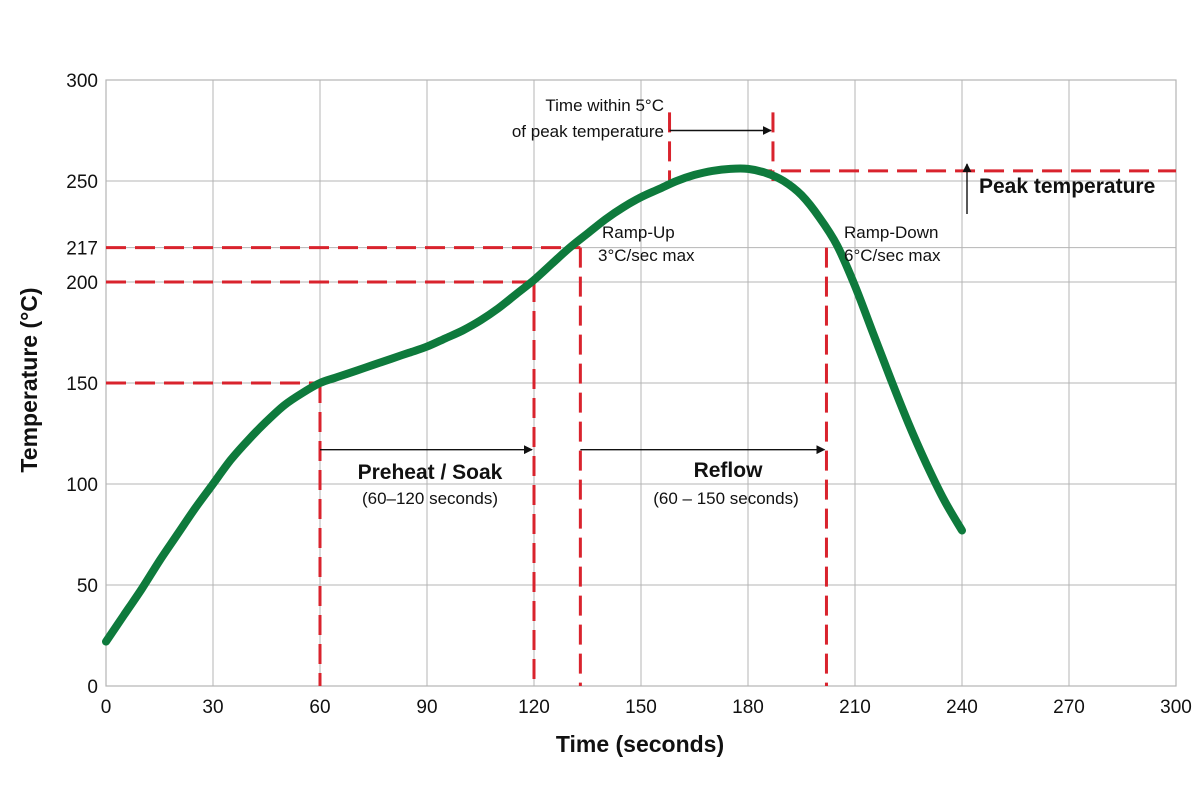 This screenshot has height=800, width=1200. What do you see at coordinates (426, 707) in the screenshot?
I see `x-tick-label: 90` at bounding box center [426, 707].